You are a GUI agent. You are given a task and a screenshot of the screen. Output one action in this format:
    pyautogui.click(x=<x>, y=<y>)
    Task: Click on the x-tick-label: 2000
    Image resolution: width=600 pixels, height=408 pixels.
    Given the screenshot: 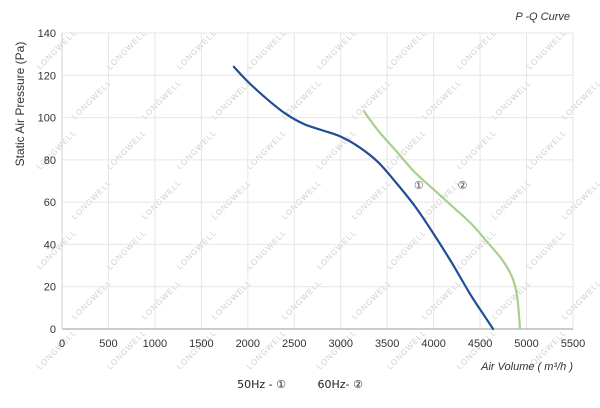 What is the action you would take?
    pyautogui.click(x=248, y=344)
    